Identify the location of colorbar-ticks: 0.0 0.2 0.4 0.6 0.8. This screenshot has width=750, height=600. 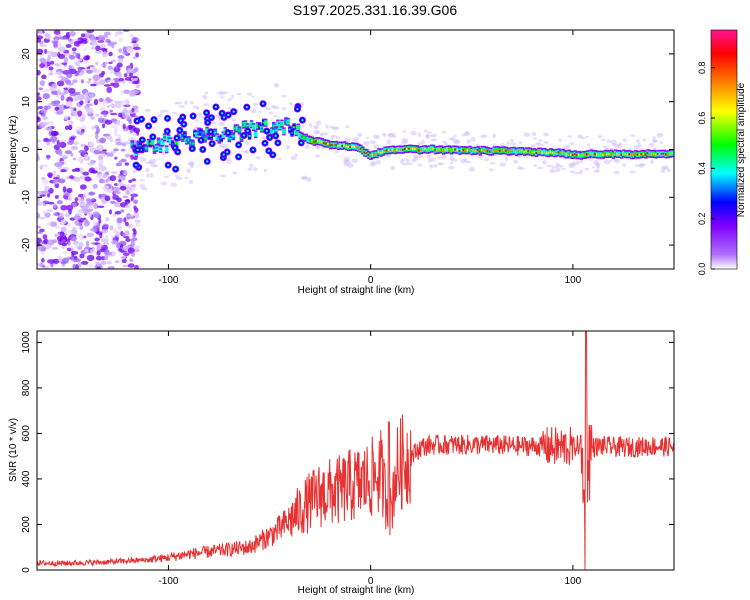
(706, 168).